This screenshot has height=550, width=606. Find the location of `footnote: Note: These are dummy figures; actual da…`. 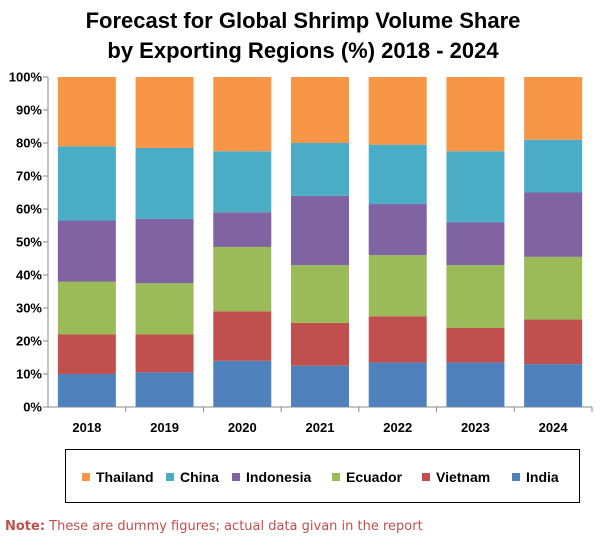

footnote: Note: These are dummy figures; actual da… is located at coordinates (214, 526).